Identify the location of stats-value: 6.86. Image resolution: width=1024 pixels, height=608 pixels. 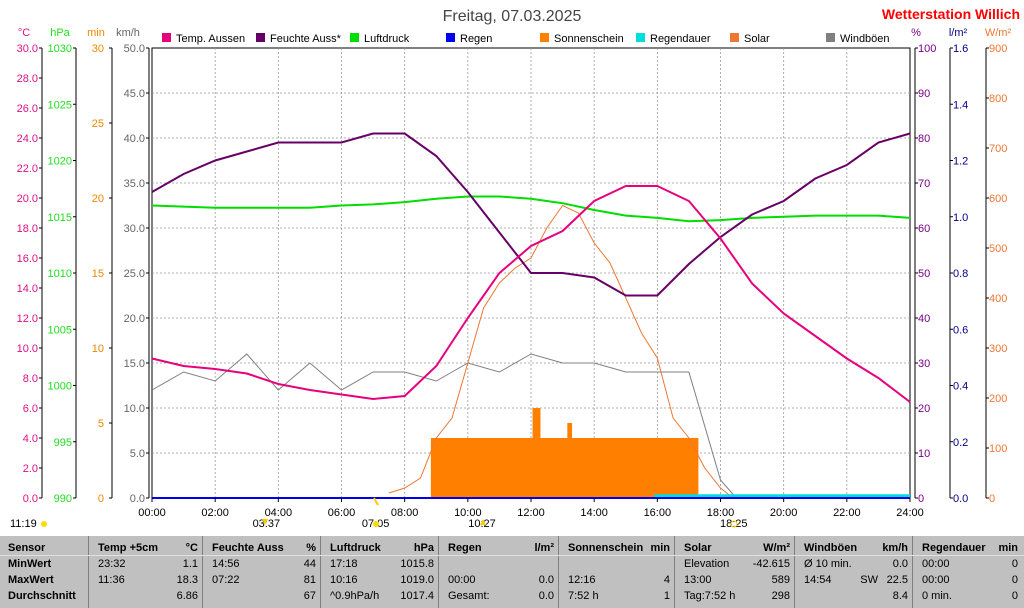
(187, 596).